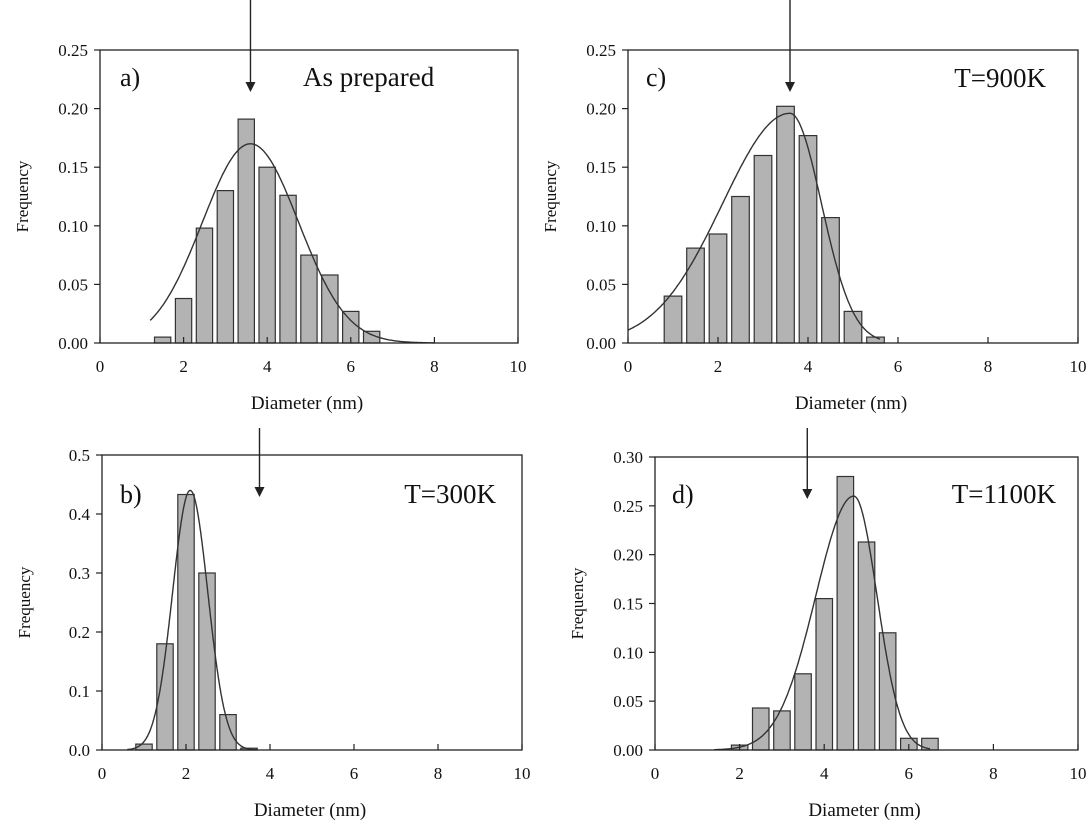 Image resolution: width=1091 pixels, height=834 pixels. I want to click on panel-letter: a), so click(130, 77).